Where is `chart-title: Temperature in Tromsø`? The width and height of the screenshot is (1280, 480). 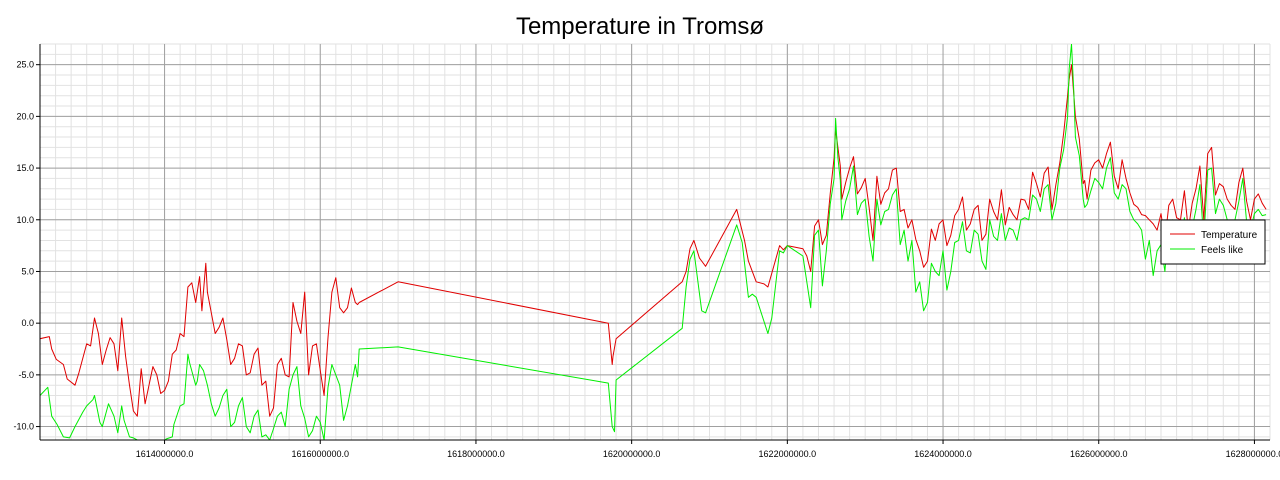
chart-title: Temperature in Tromsø is located at coordinates (640, 26).